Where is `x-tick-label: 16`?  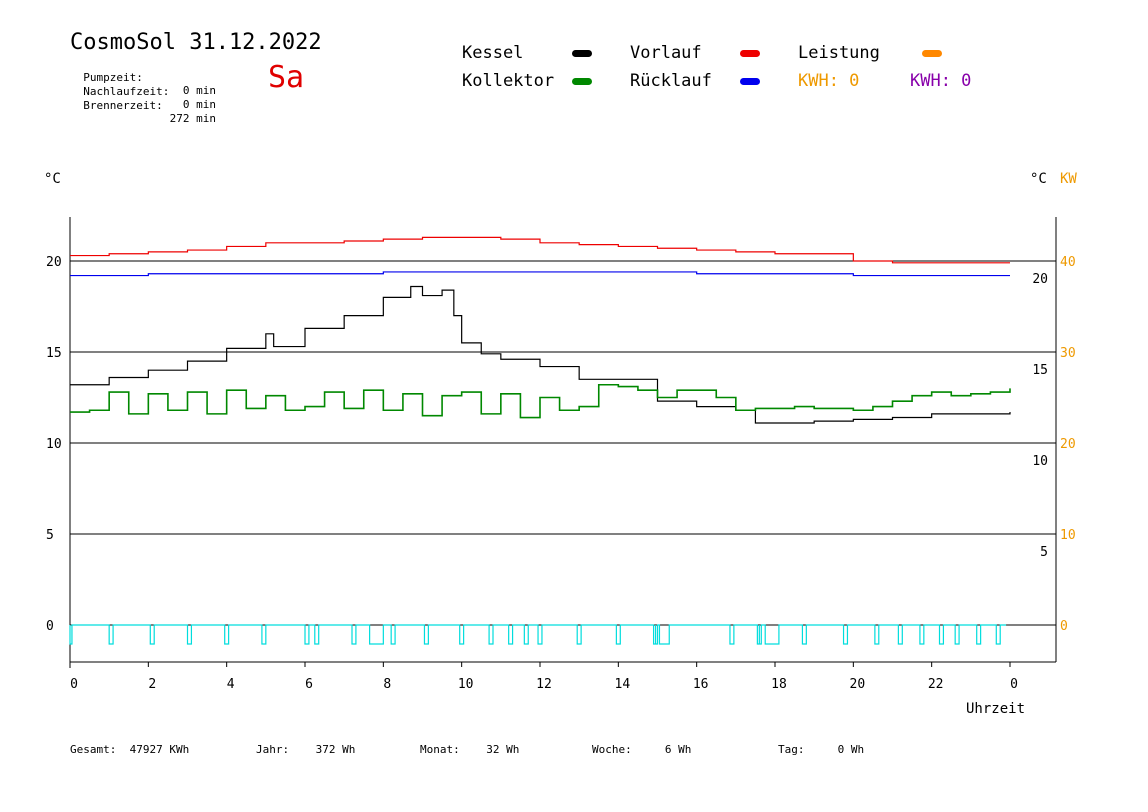
x-tick-label: 16 is located at coordinates (701, 684).